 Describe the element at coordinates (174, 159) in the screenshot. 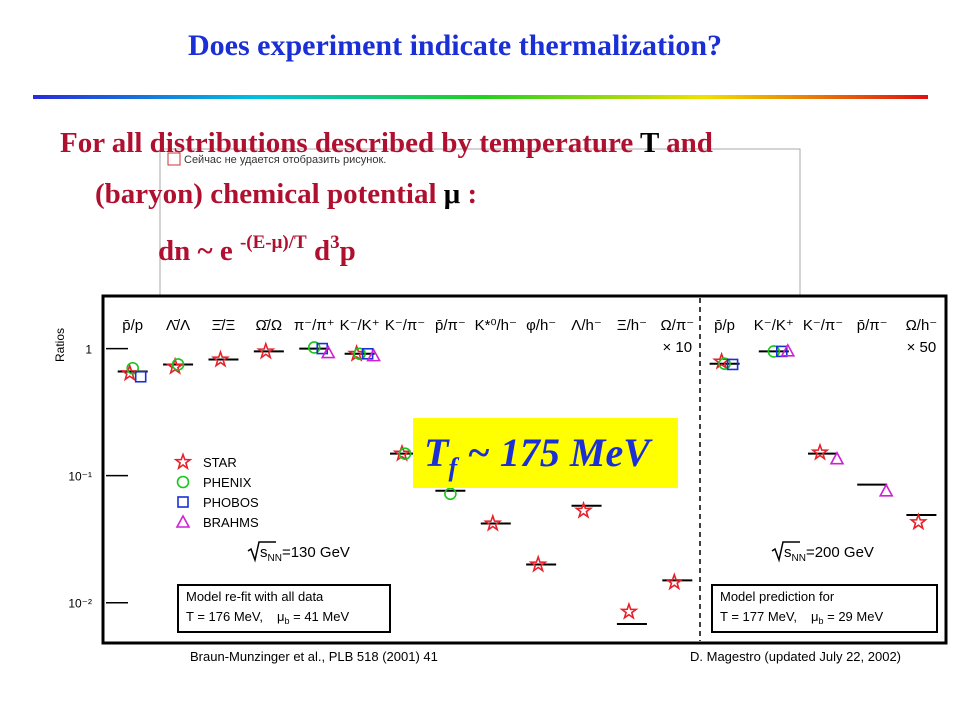

I see `broken-image-icon` at that location.